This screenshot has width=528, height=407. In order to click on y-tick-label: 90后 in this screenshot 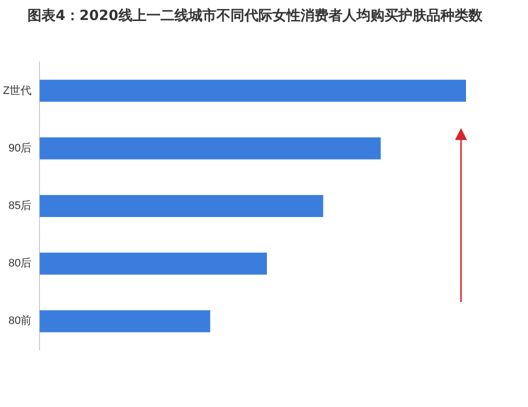, I will do `click(20, 147)`.